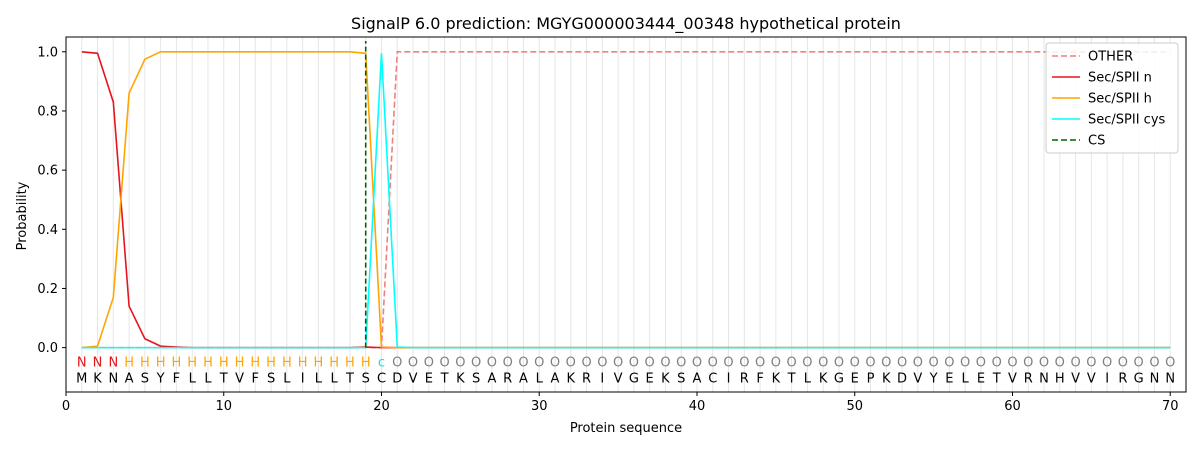 Image resolution: width=1200 pixels, height=450 pixels. What do you see at coordinates (113, 379) in the screenshot?
I see `sequence-letter: N` at bounding box center [113, 379].